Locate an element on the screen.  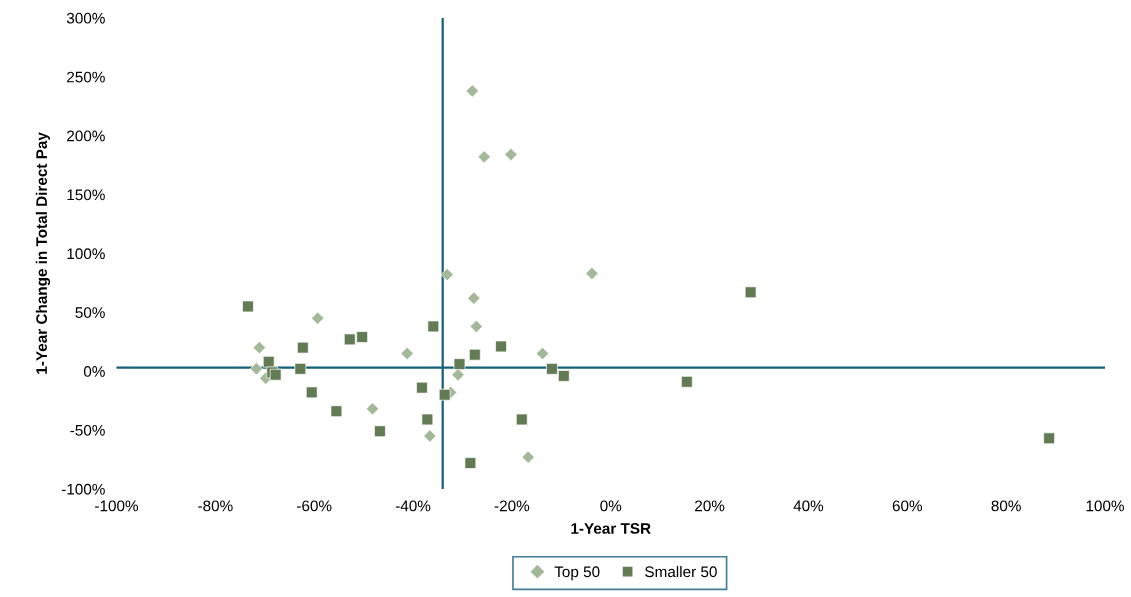
x-tick-label: -20% is located at coordinates (512, 506).